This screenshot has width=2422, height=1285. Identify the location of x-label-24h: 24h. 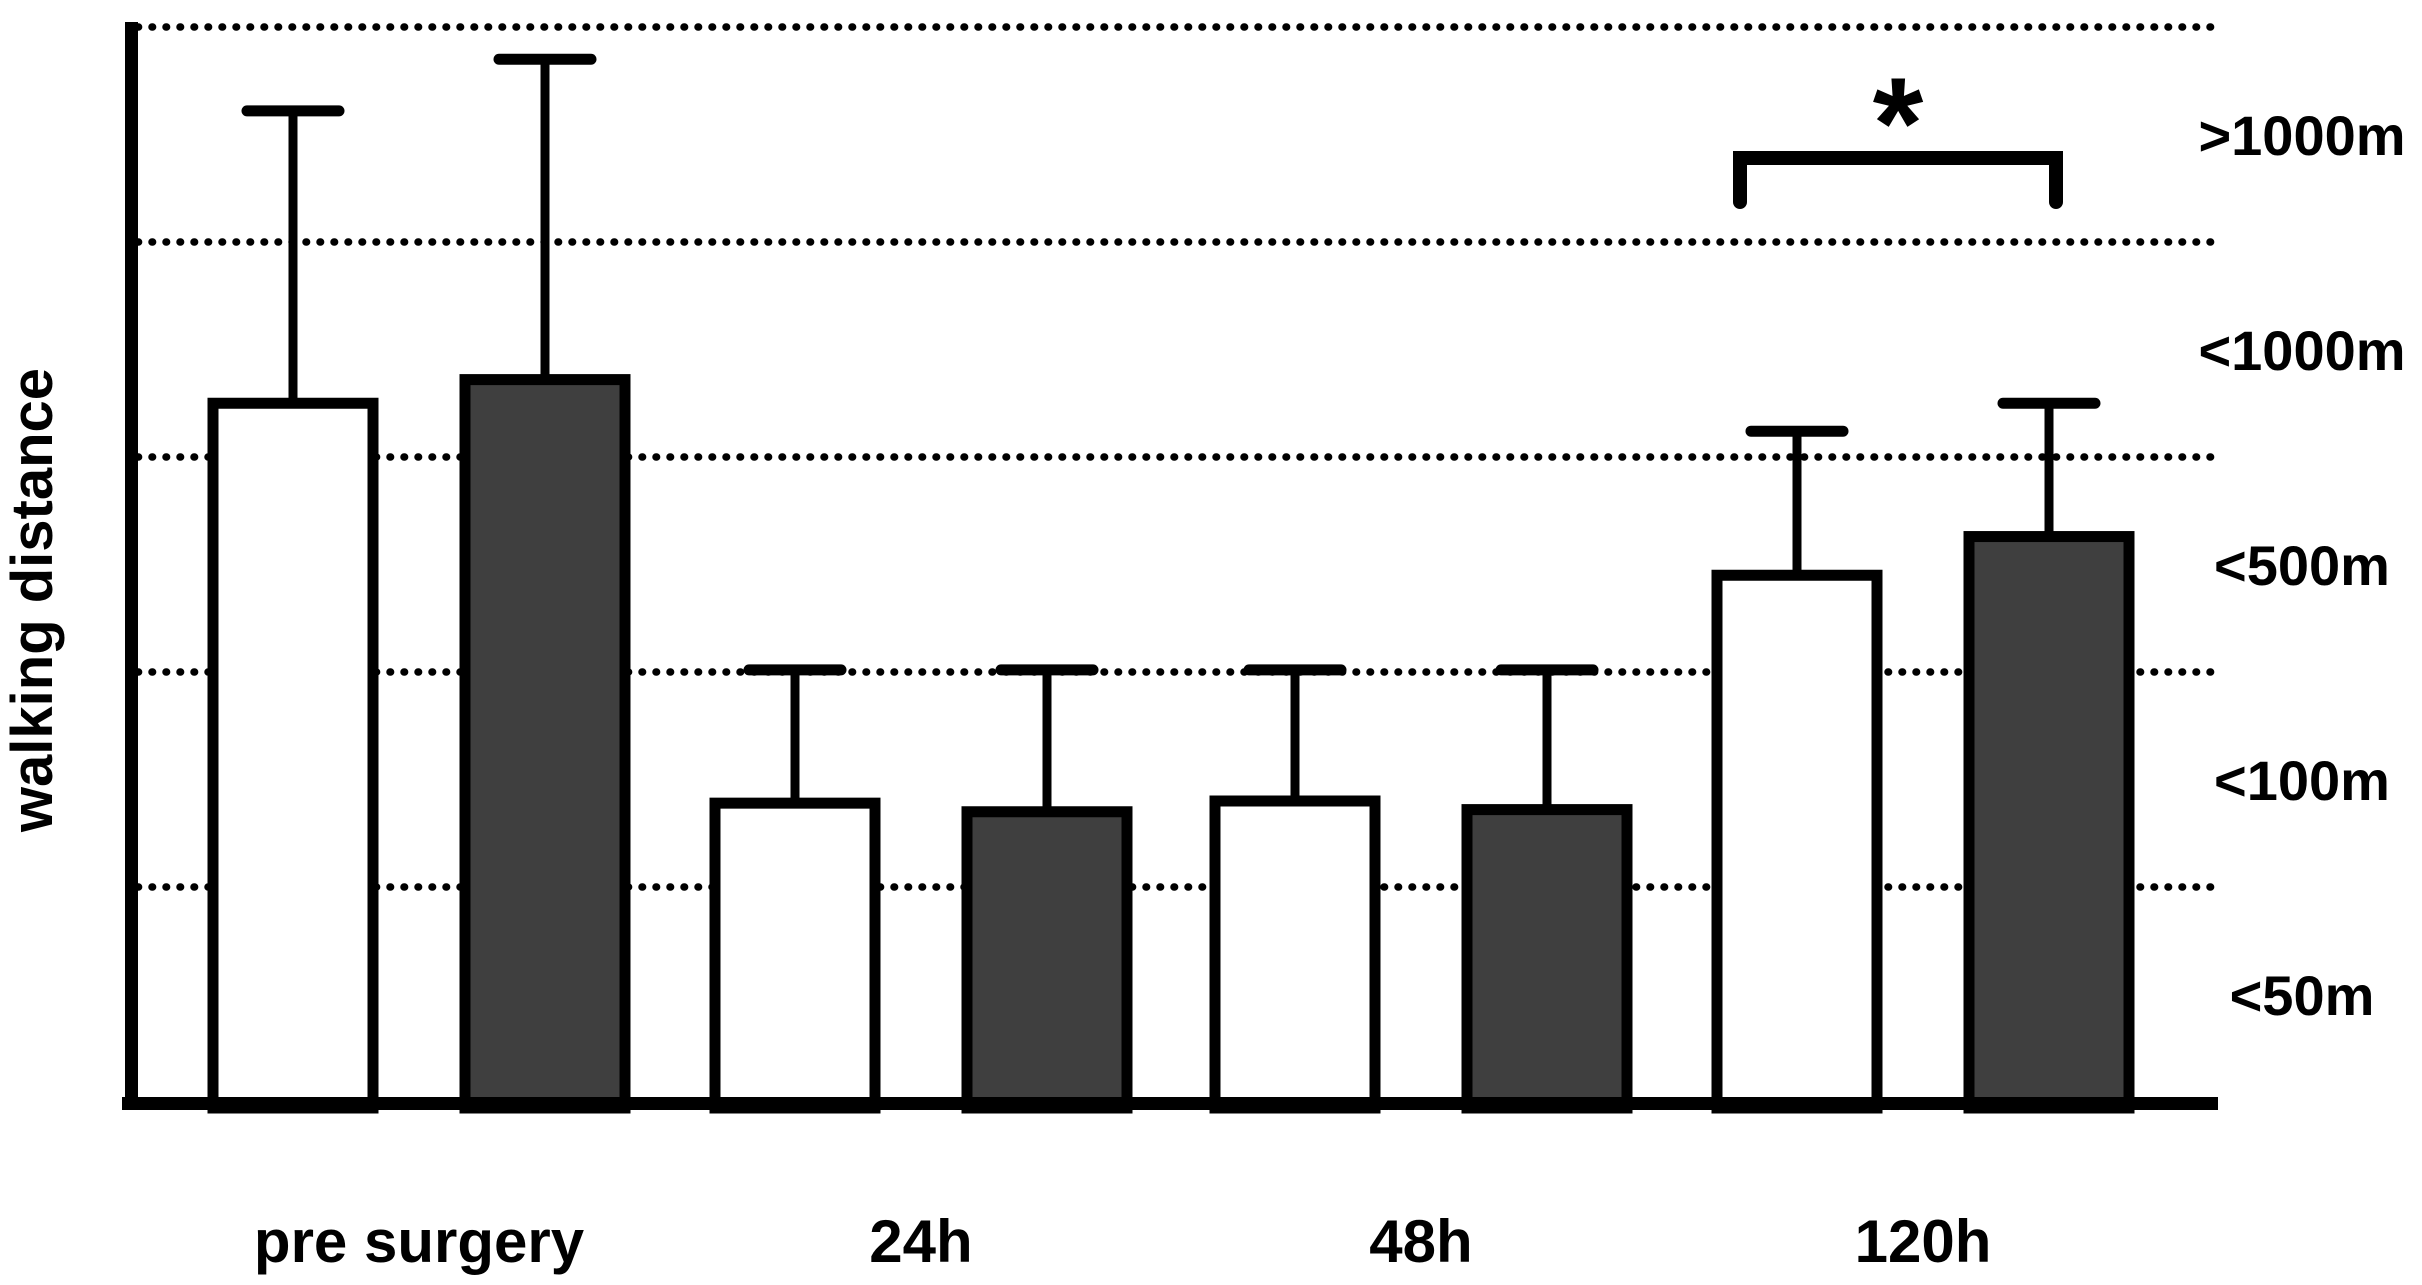
(920, 1241).